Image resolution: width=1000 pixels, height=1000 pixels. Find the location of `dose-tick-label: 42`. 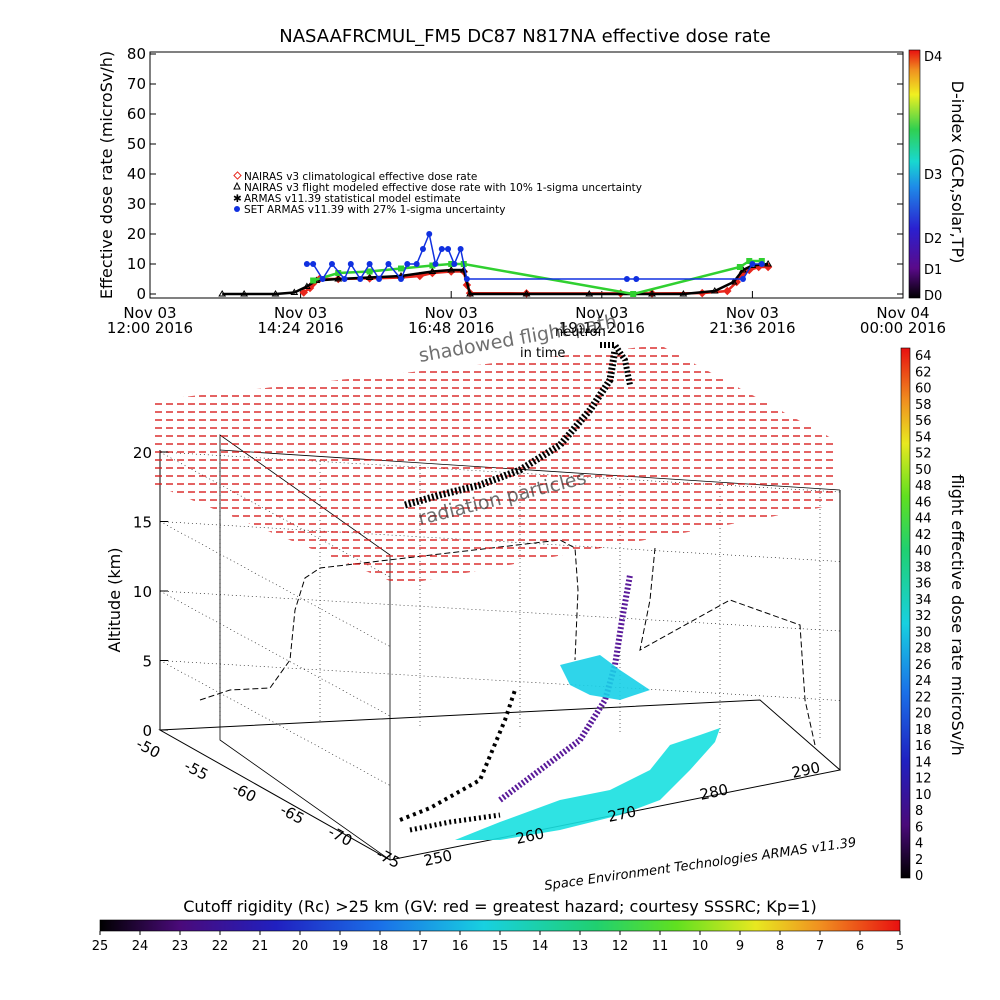

dose-tick-label: 42 is located at coordinates (923, 535).